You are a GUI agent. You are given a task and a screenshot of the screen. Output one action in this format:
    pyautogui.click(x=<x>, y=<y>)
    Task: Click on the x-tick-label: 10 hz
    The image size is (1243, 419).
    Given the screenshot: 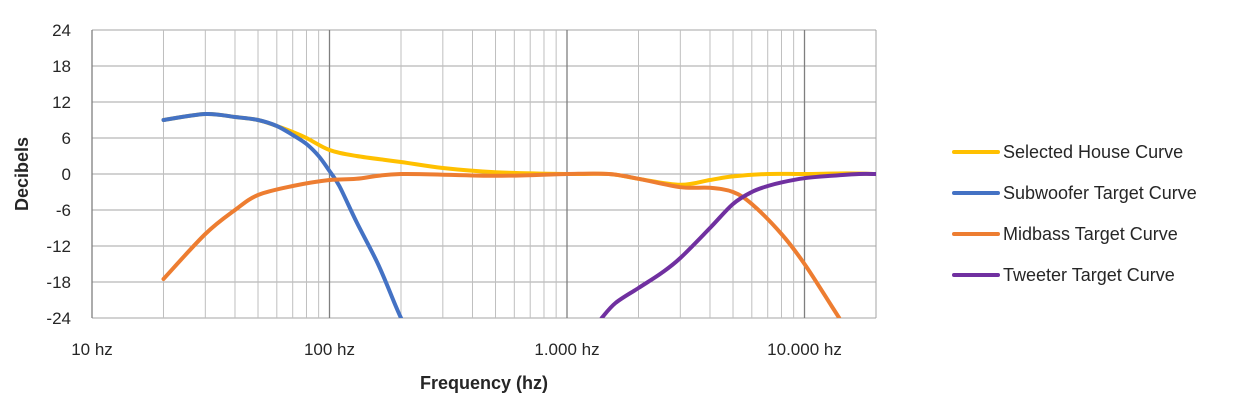 What is the action you would take?
    pyautogui.click(x=92, y=349)
    